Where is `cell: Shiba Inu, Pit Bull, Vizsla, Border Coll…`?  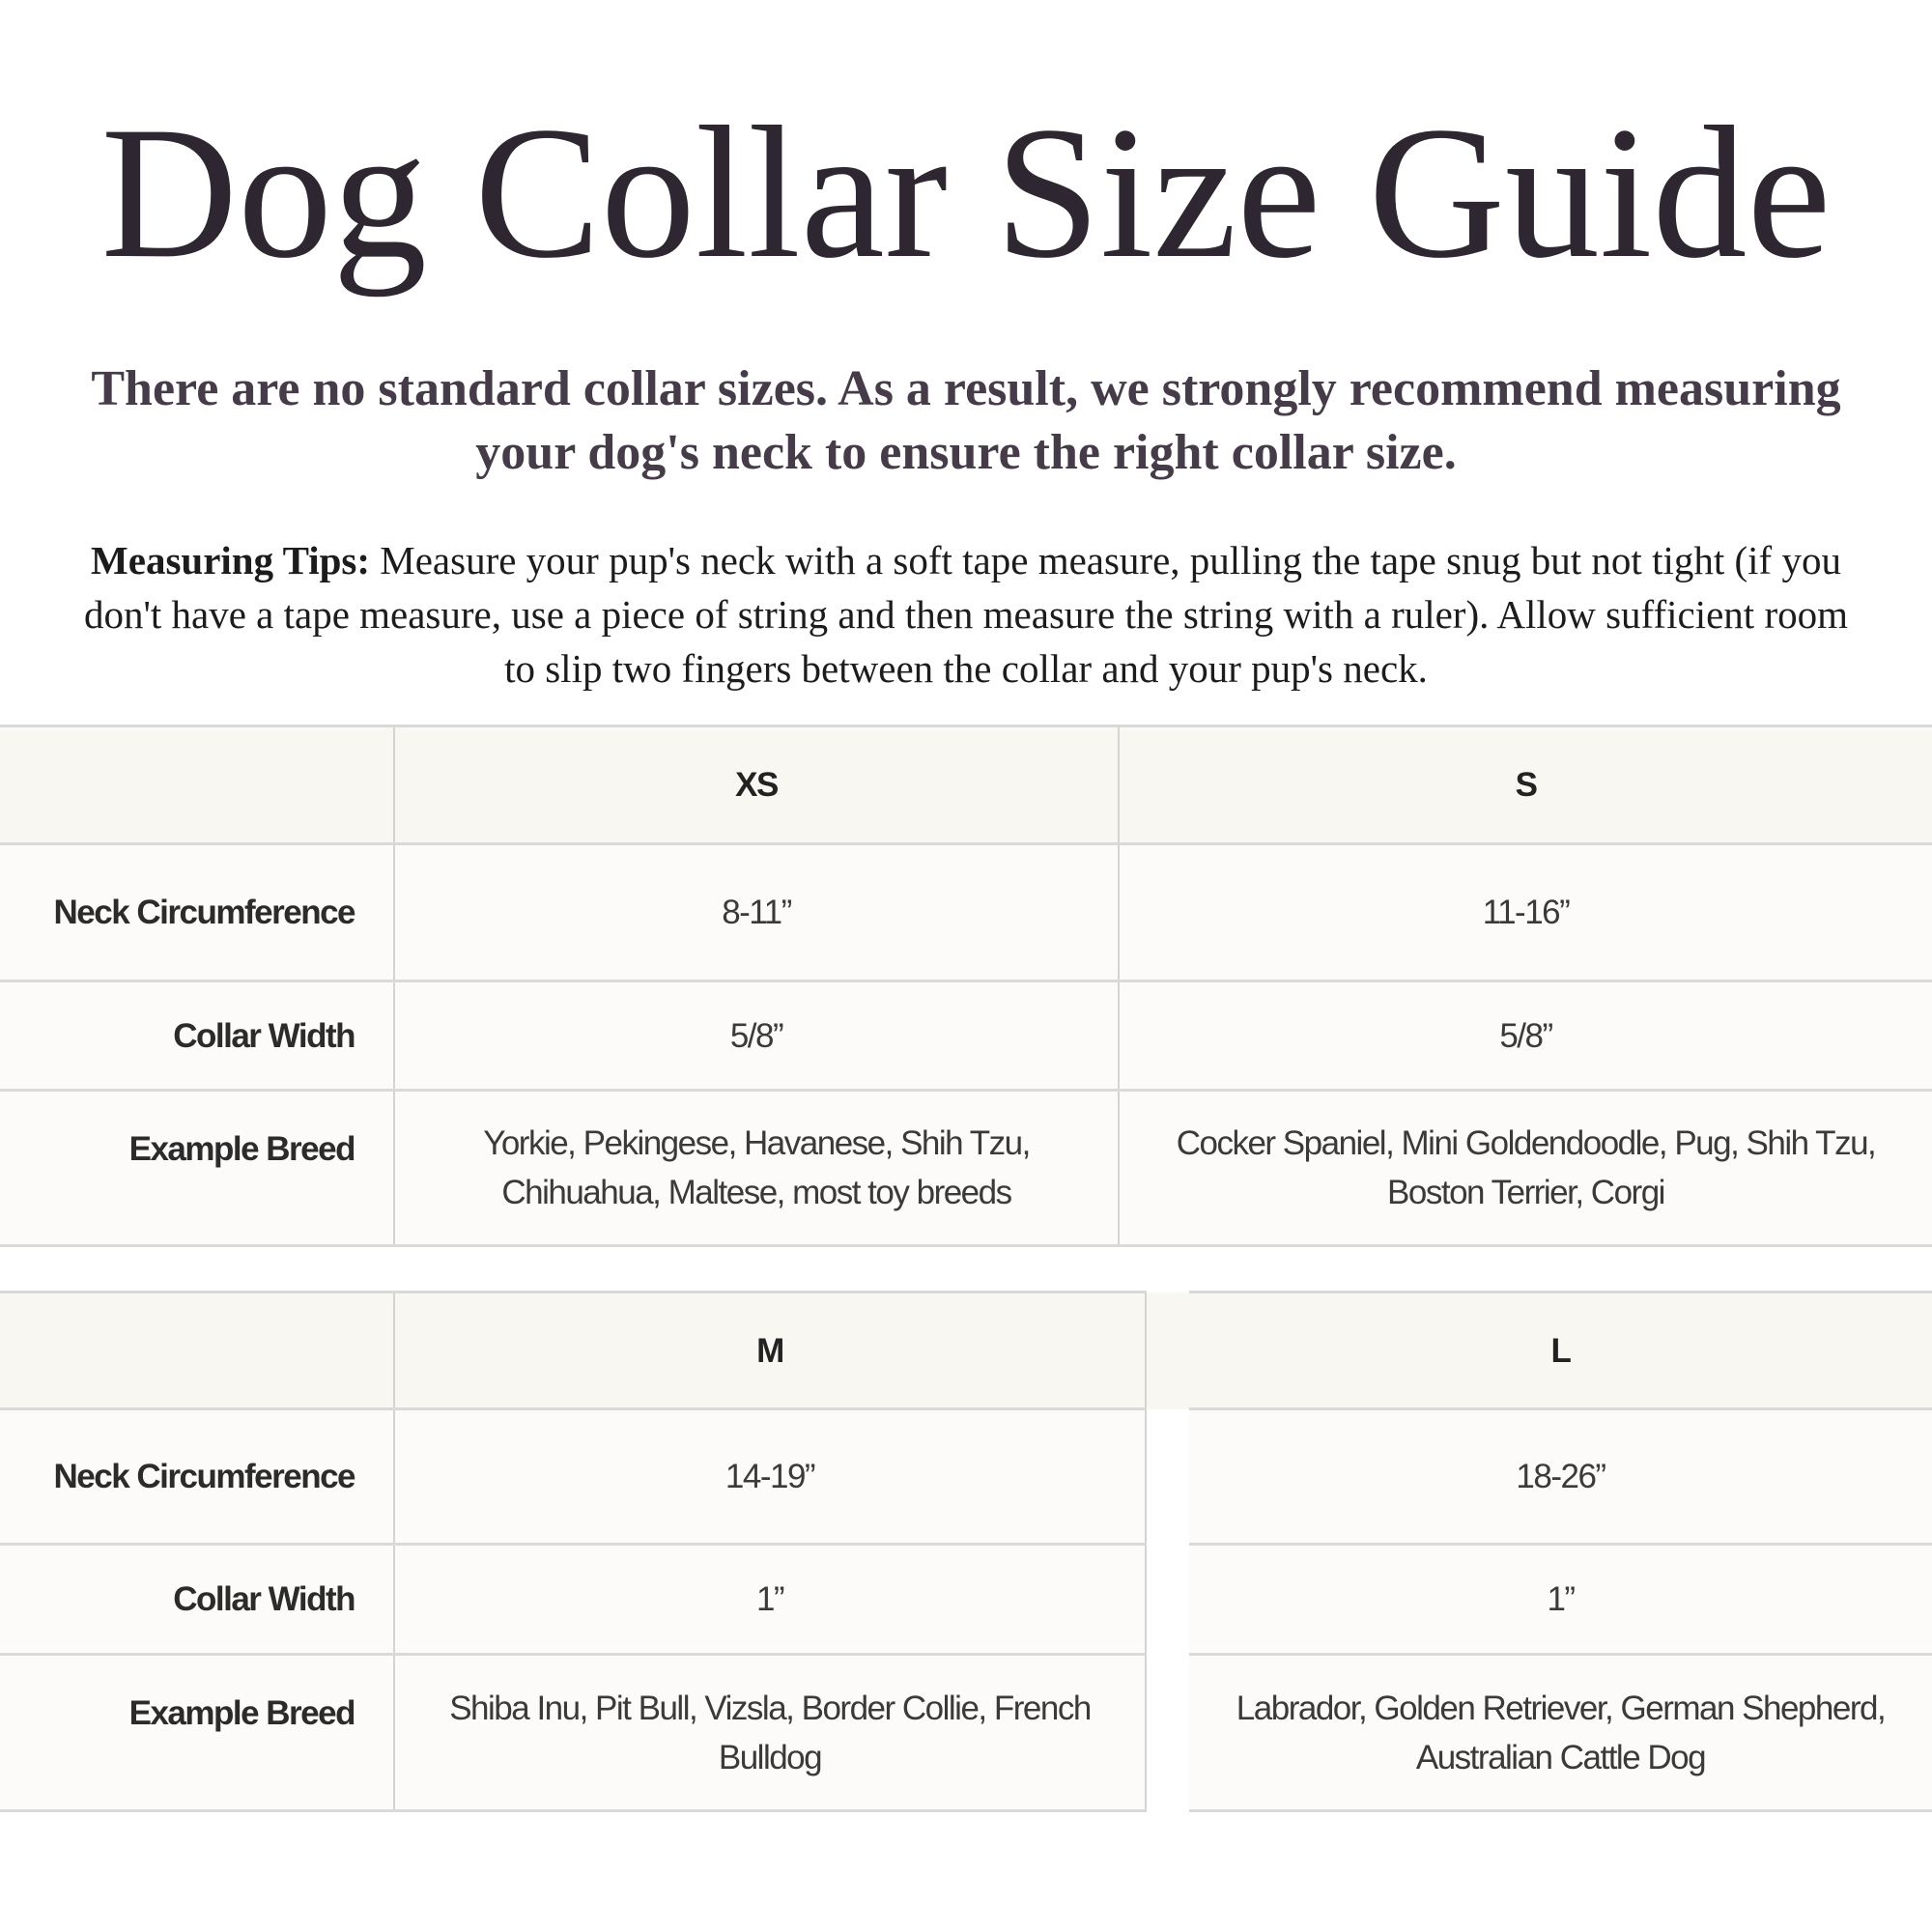
cell: Shiba Inu, Pit Bull, Vizsla, Border Coll… is located at coordinates (770, 1732).